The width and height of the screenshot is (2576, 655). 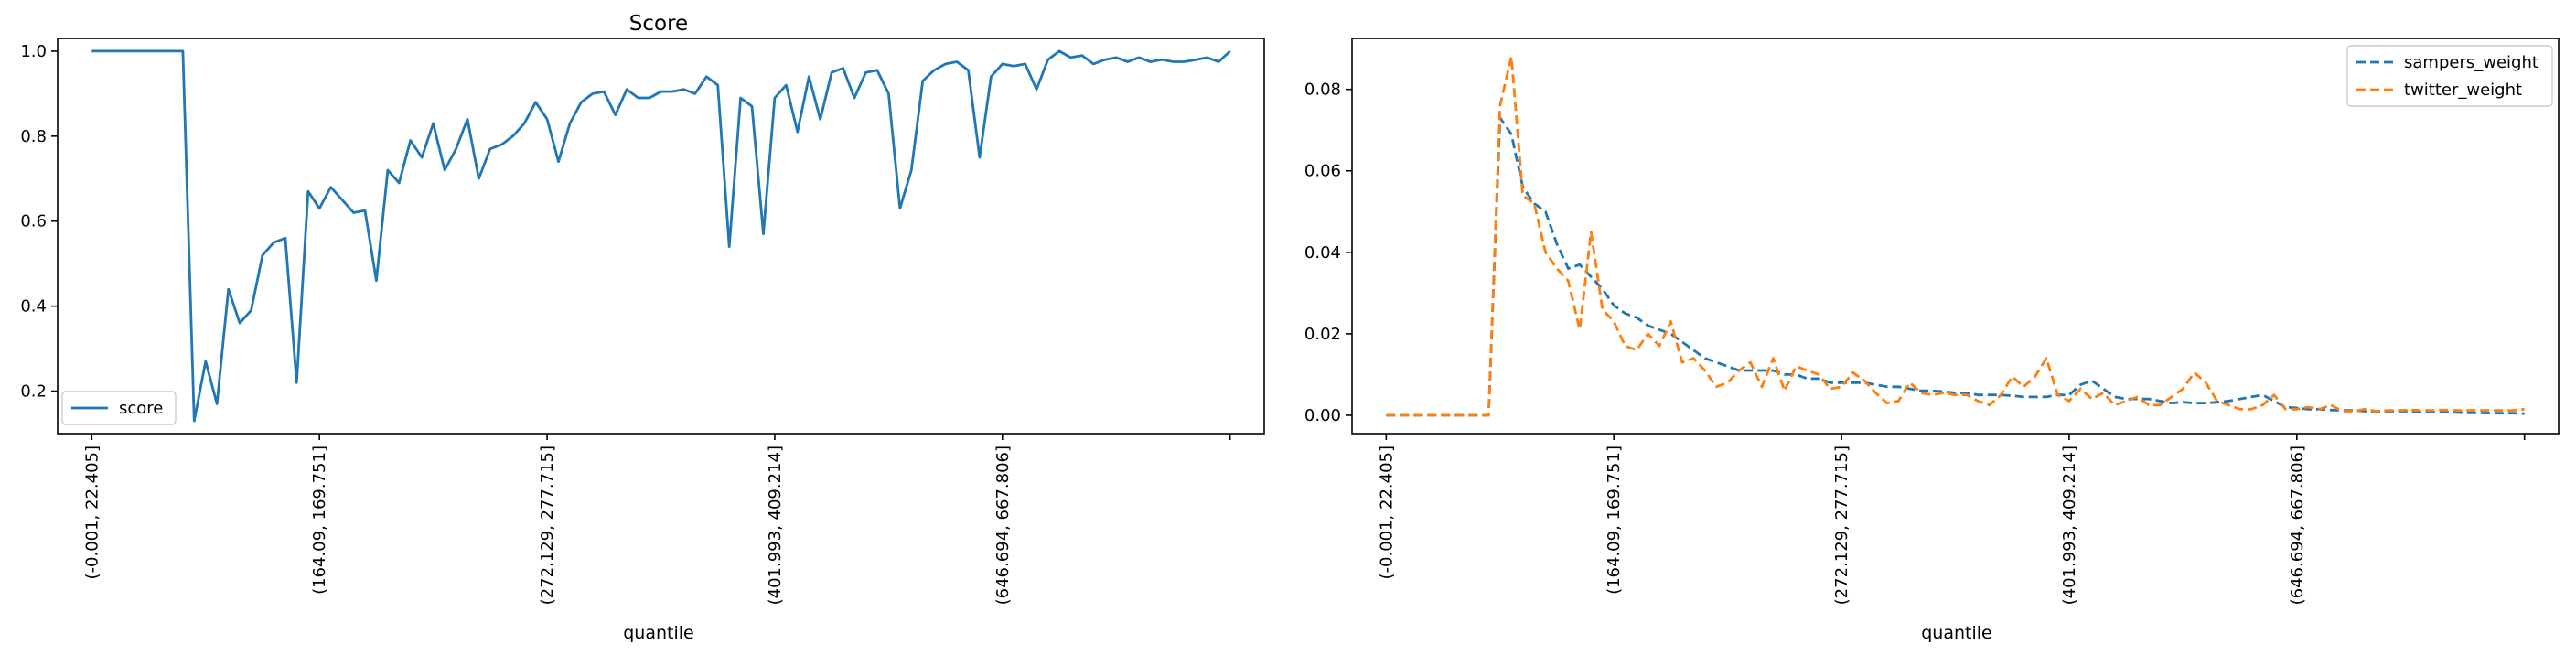 I want to click on y-tick-label: 0.2, so click(x=34, y=392).